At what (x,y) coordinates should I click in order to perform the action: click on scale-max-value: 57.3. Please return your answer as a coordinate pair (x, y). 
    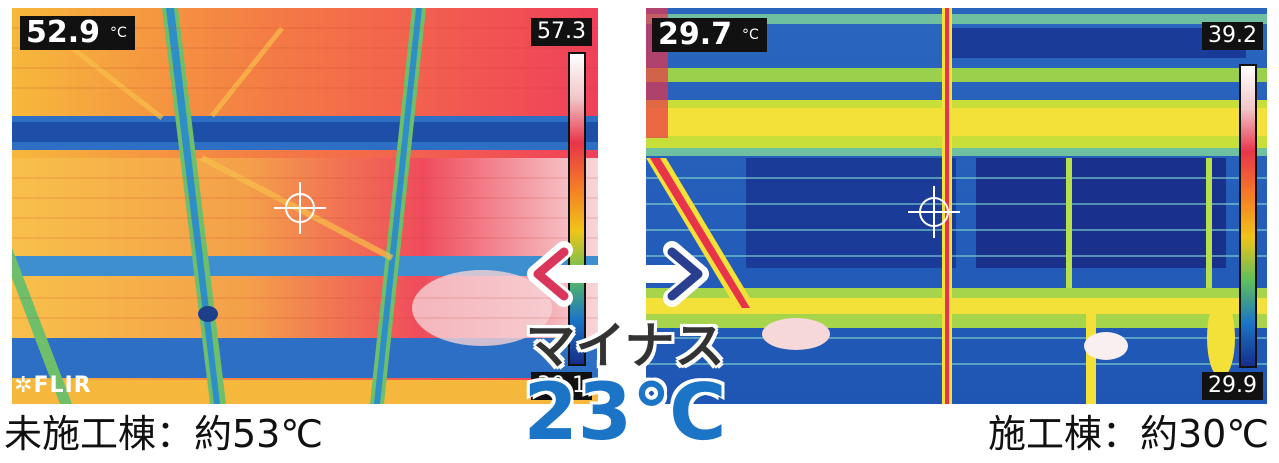
    Looking at the image, I should click on (561, 32).